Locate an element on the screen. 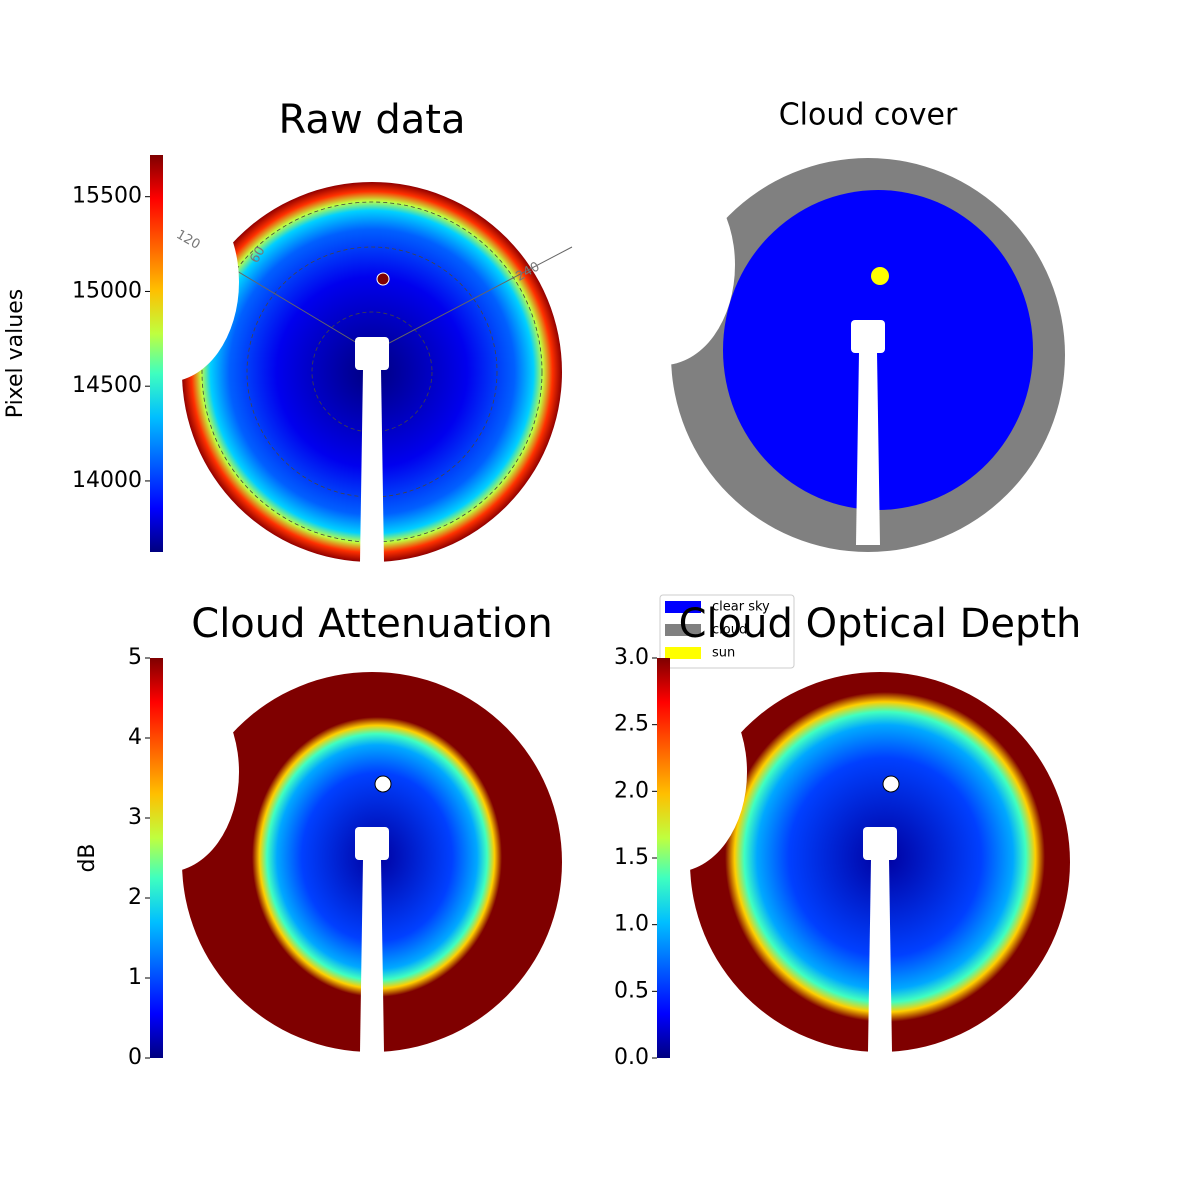  panel-title: Cloud cover is located at coordinates (868, 115).